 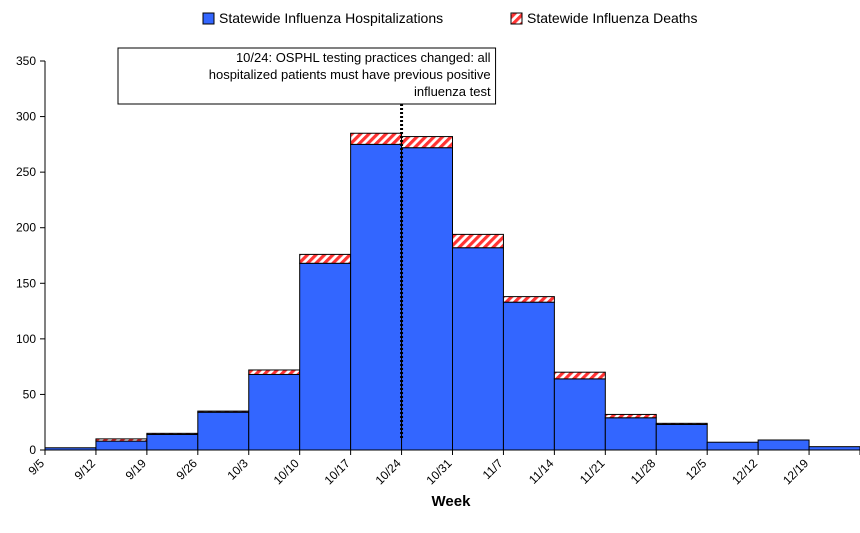 I want to click on y-tick-label: 150, so click(x=26, y=283).